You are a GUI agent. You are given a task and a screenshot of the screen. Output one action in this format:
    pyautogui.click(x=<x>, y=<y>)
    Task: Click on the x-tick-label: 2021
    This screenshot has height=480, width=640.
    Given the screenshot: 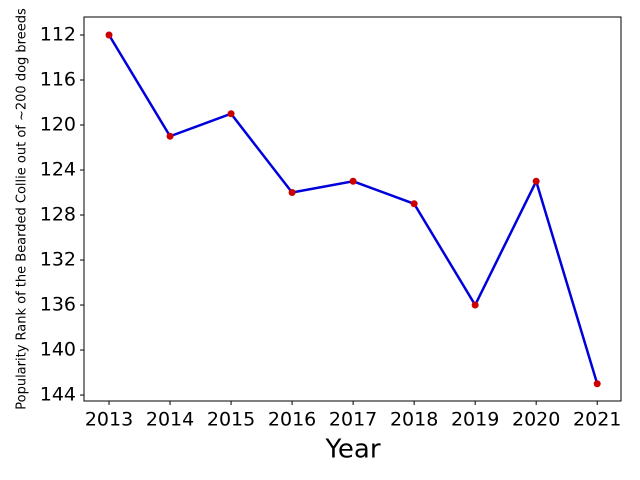 What is the action you would take?
    pyautogui.click(x=597, y=420)
    